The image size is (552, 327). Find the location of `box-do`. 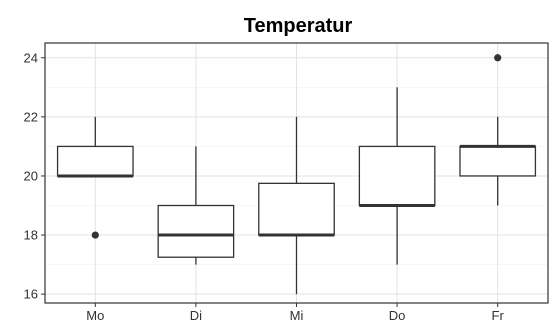

box-do is located at coordinates (397, 176).